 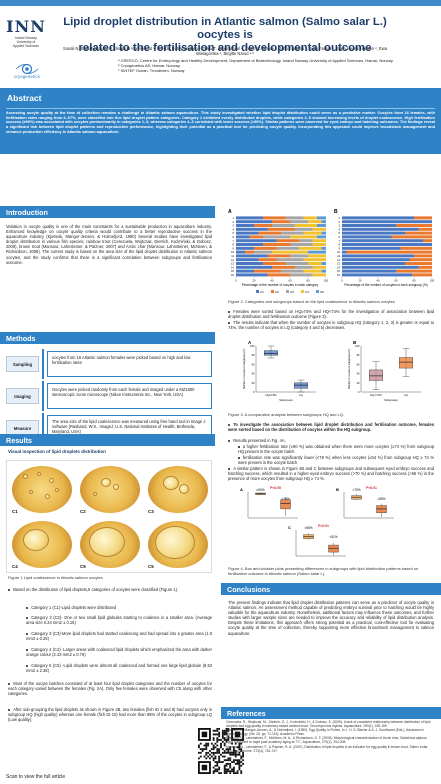 What do you see at coordinates (178, 544) in the screenshot?
I see `oocyte-image-c5-alt: C5` at bounding box center [178, 544].